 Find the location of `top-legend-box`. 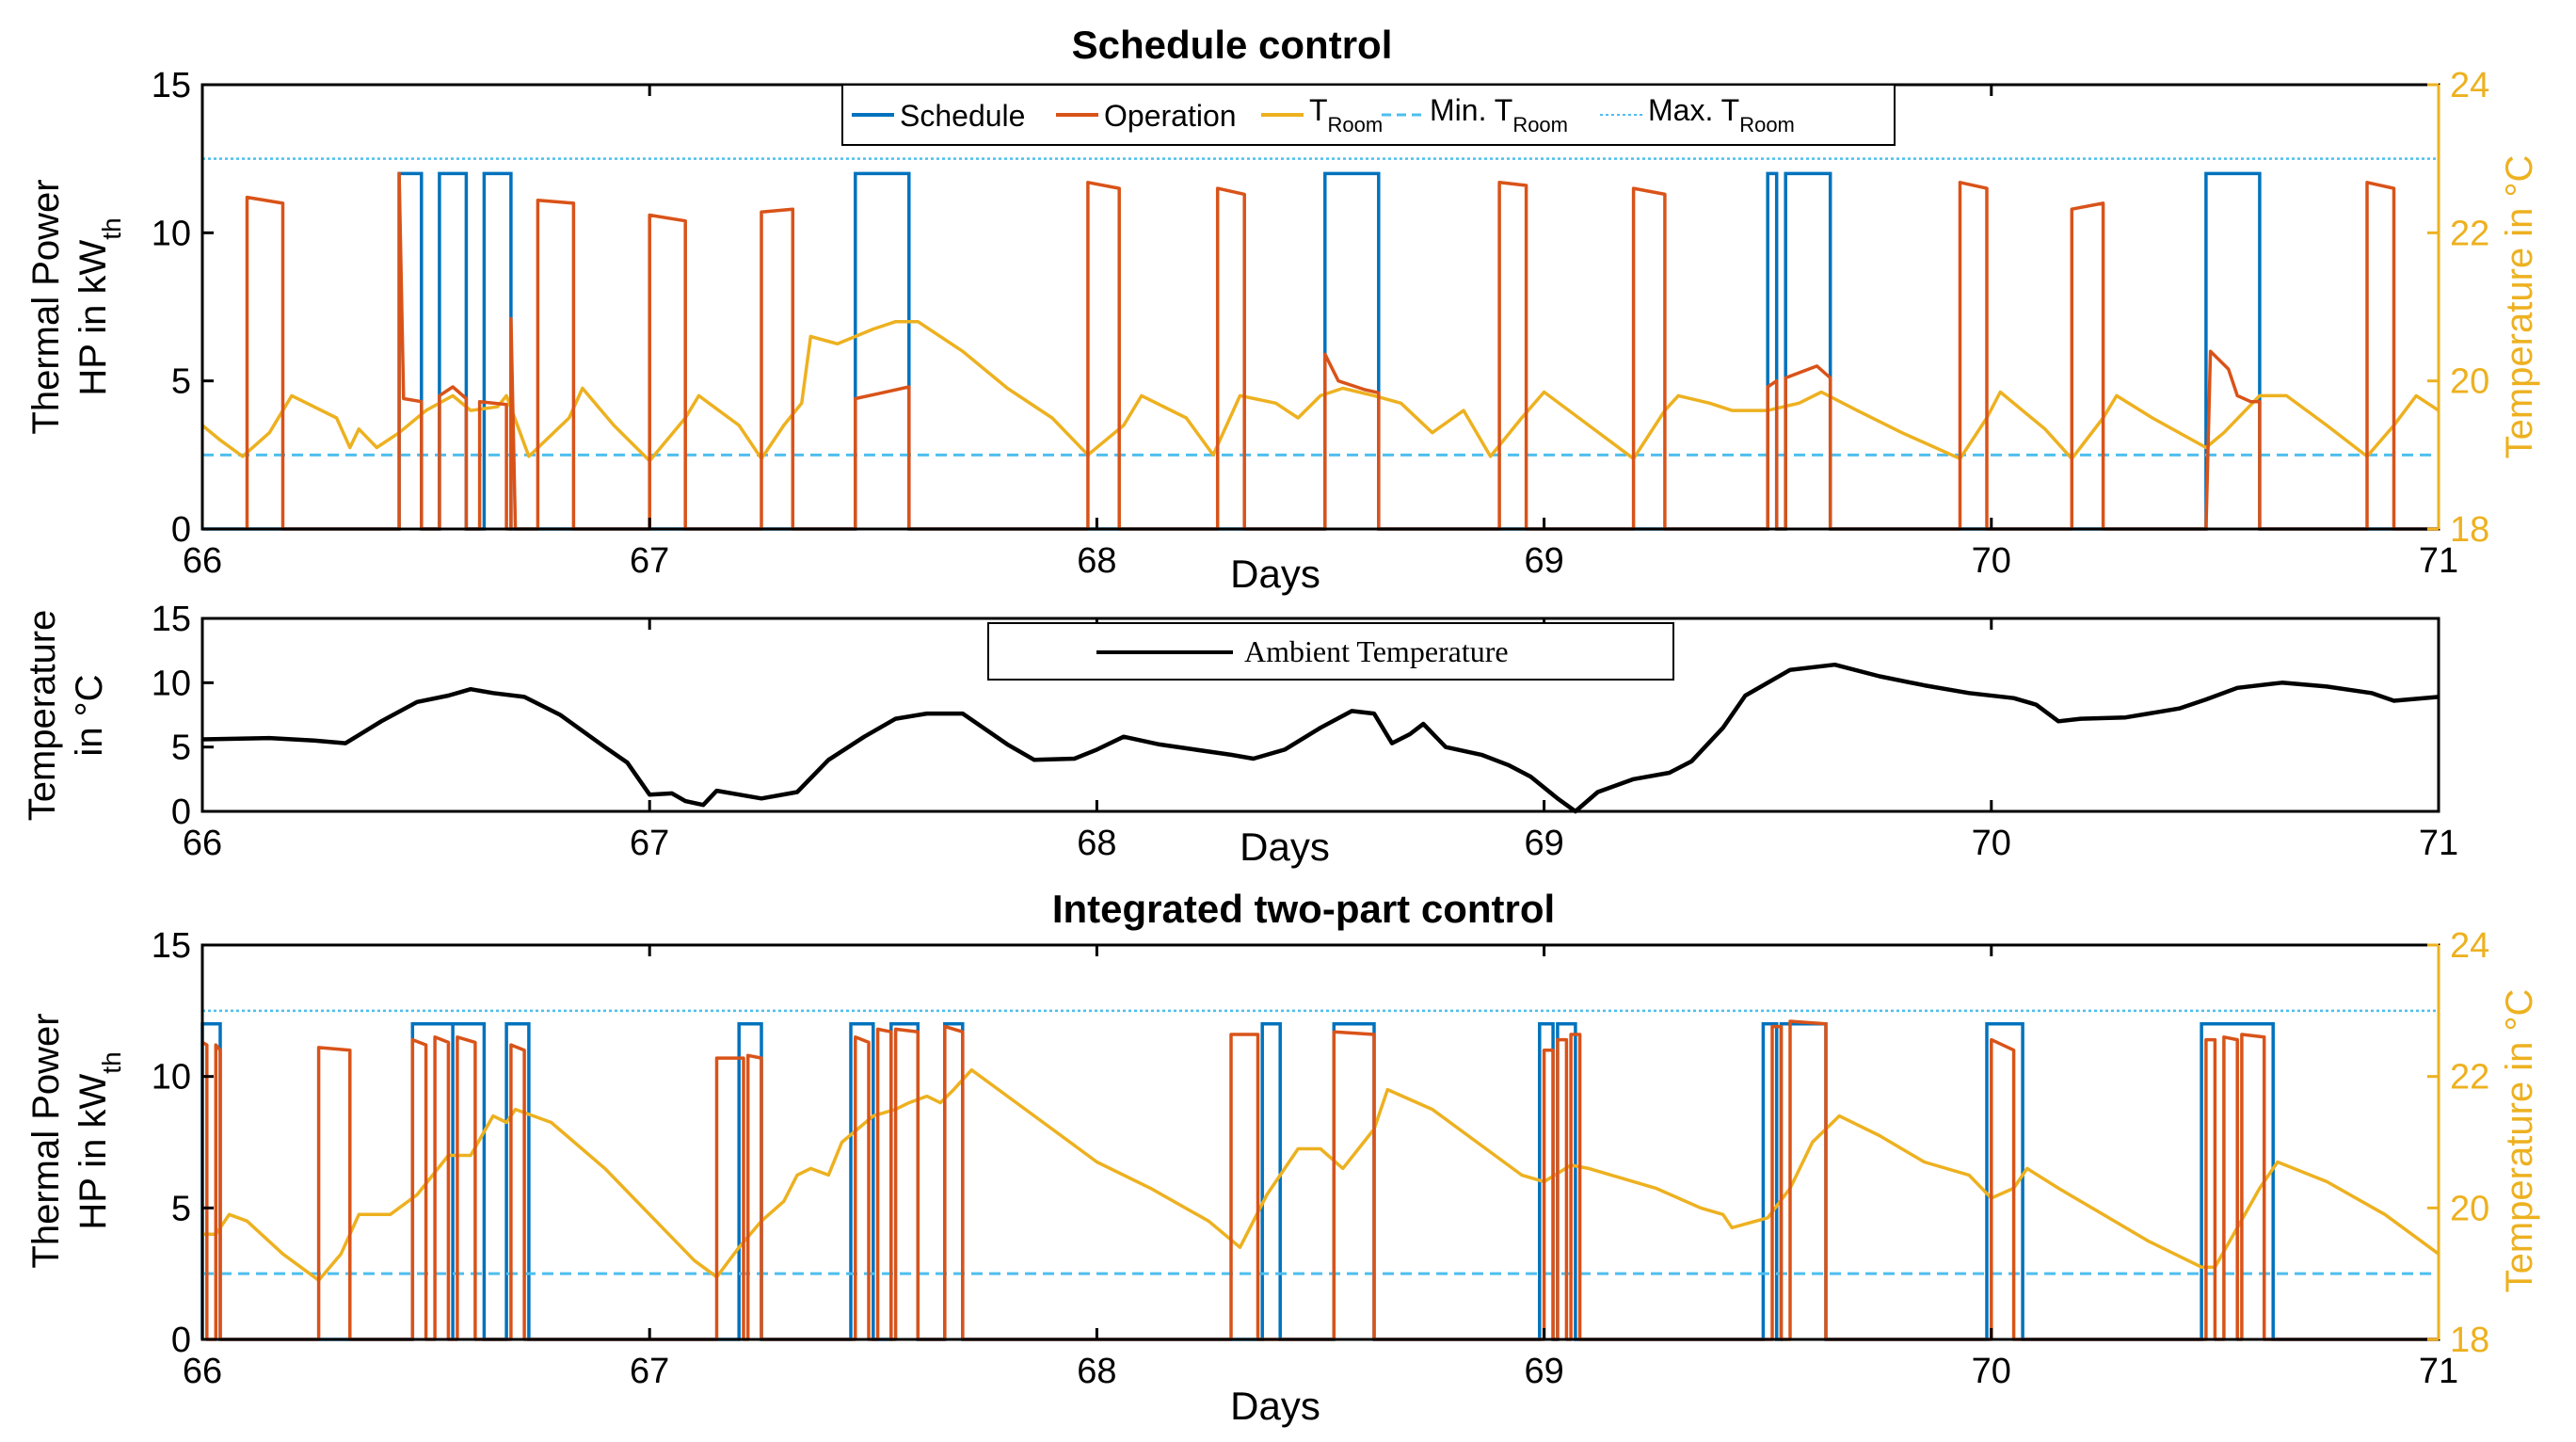

top-legend-box is located at coordinates (1368, 115).